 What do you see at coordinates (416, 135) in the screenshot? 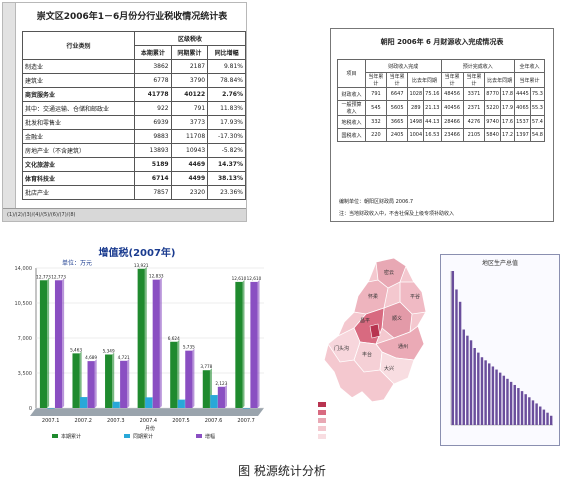
I see `report-cell: 1004` at bounding box center [416, 135].